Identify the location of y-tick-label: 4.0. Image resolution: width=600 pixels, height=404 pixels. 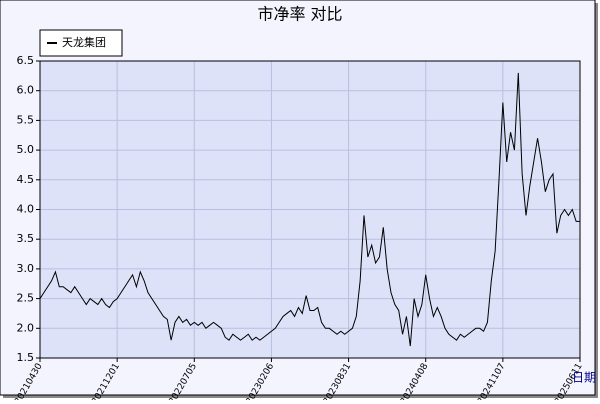
(26, 209).